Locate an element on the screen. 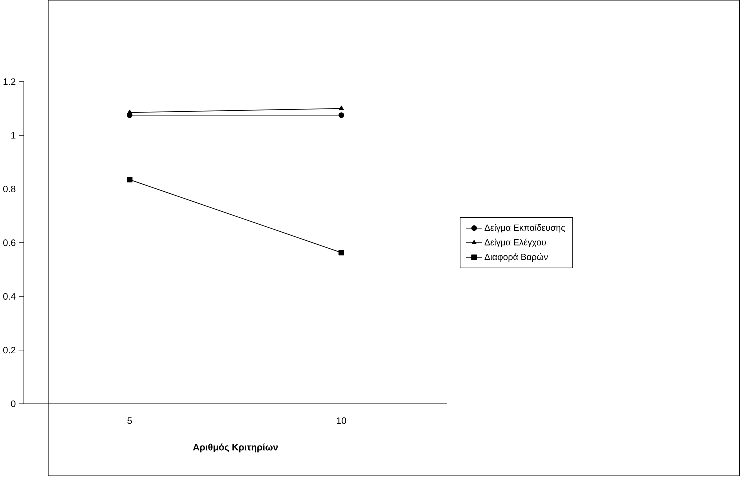 This screenshot has height=477, width=740. legend-label: Δείγμα Εκπαίδευσης is located at coordinates (525, 229).